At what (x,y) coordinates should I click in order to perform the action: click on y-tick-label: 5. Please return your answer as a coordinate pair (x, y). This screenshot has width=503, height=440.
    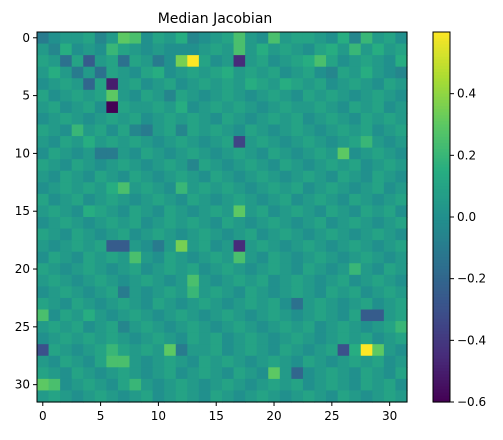
    Looking at the image, I should click on (26, 96).